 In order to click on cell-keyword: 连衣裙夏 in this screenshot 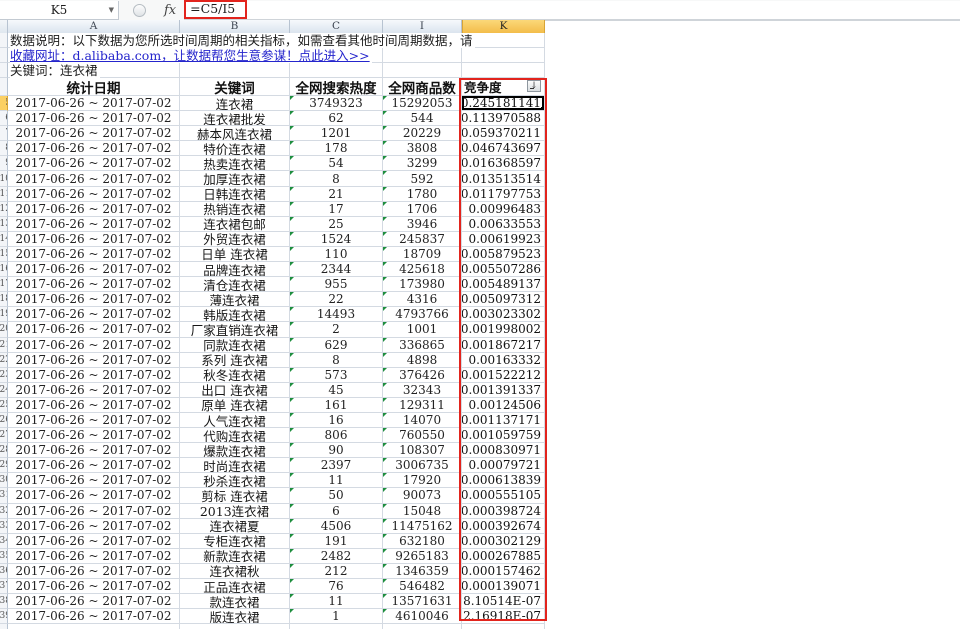, I will do `click(235, 526)`.